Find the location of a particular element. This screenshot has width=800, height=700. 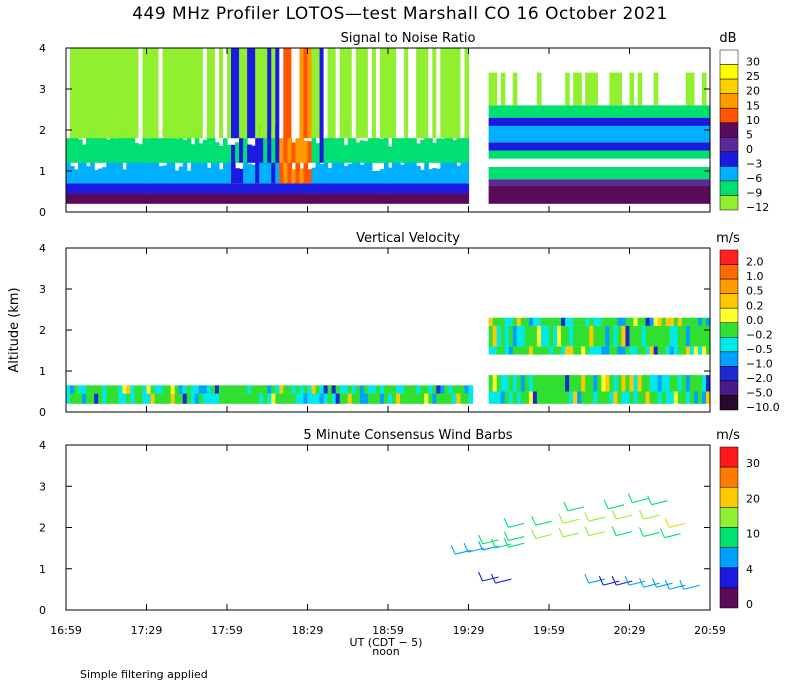

xtick-label: 19:59 is located at coordinates (549, 630).